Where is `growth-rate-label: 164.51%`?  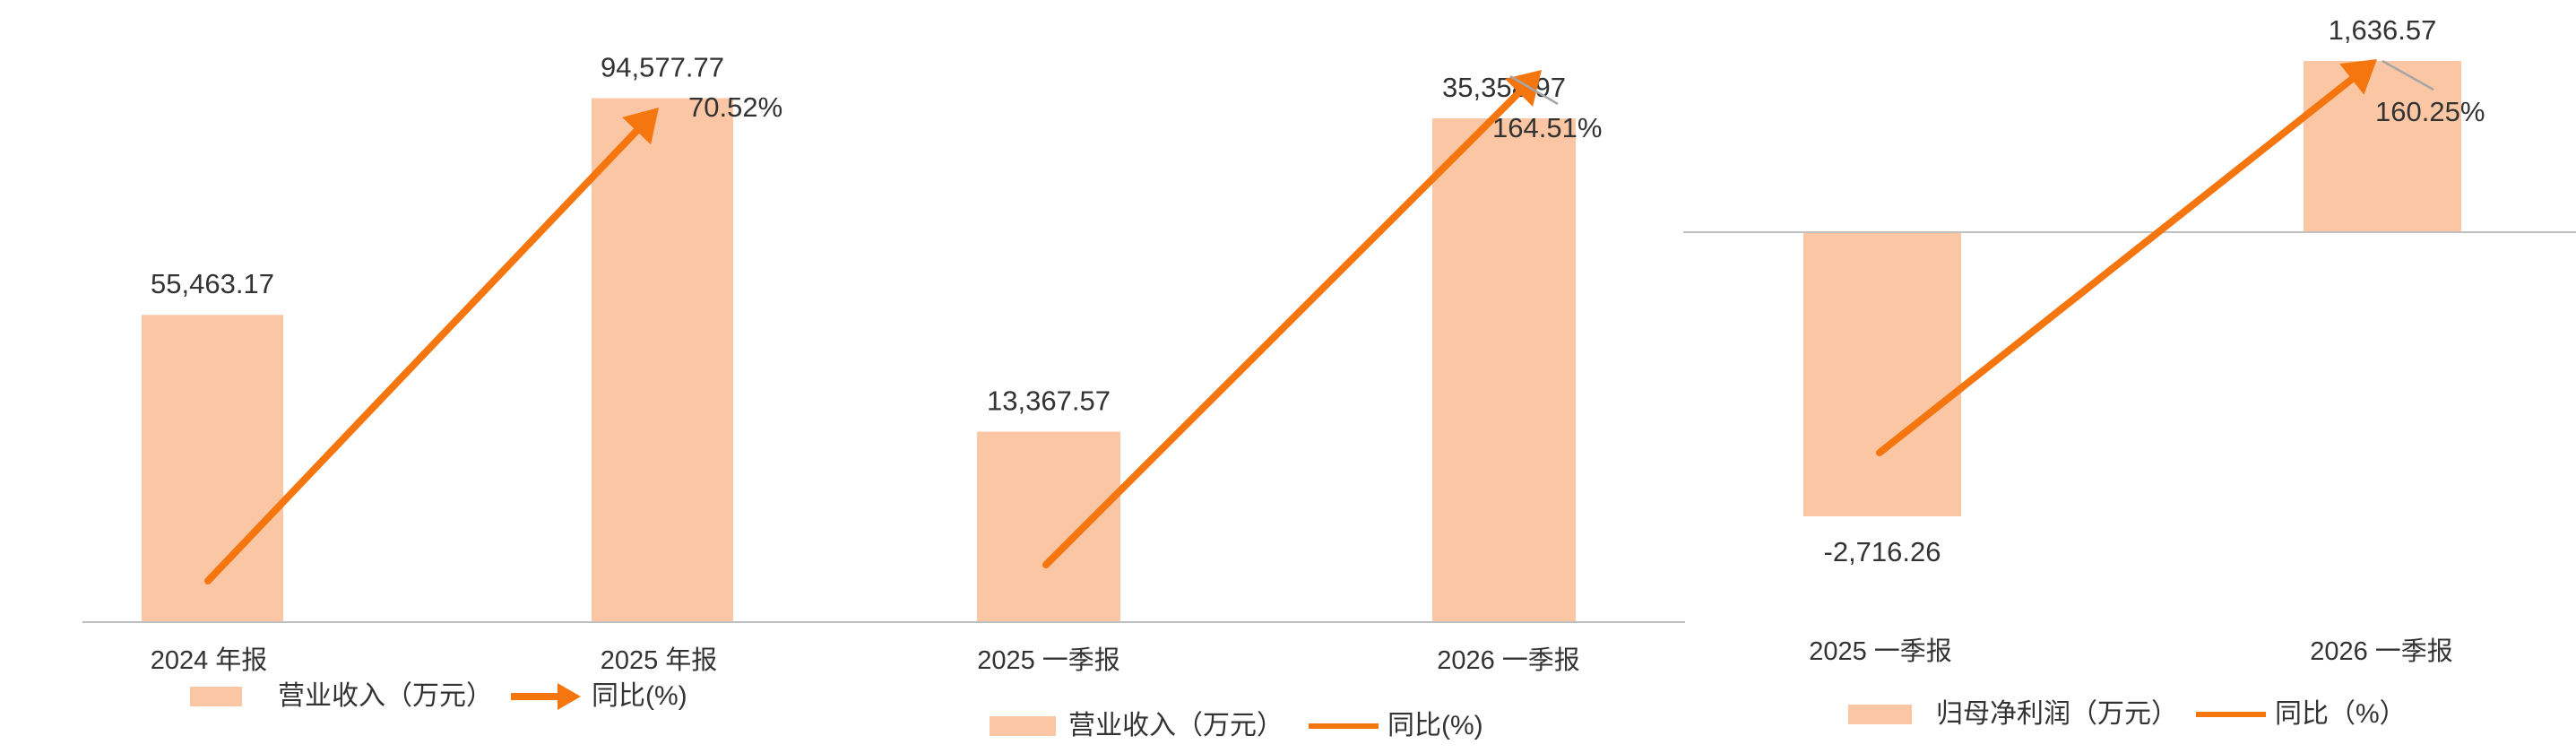
growth-rate-label: 164.51% is located at coordinates (1547, 127).